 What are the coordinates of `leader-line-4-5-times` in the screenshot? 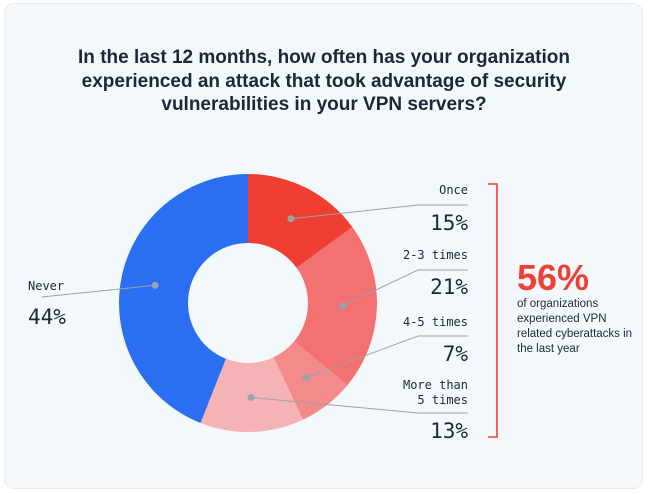 It's located at (386, 357).